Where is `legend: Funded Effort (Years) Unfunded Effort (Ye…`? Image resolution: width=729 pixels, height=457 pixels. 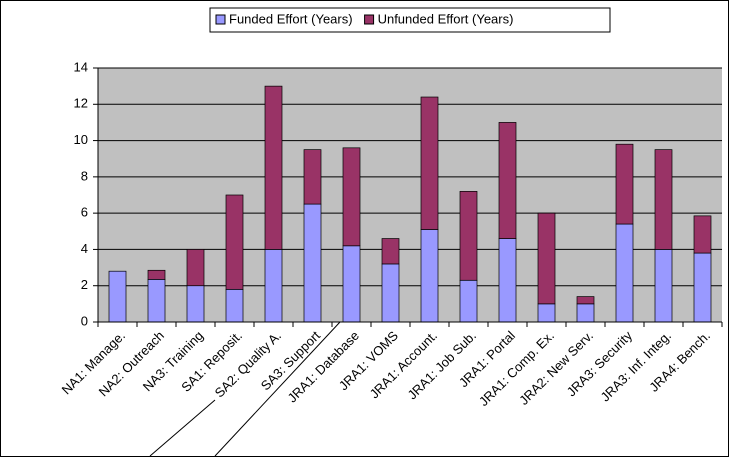 legend: Funded Effort (Years) Unfunded Effort (Ye… is located at coordinates (410, 20).